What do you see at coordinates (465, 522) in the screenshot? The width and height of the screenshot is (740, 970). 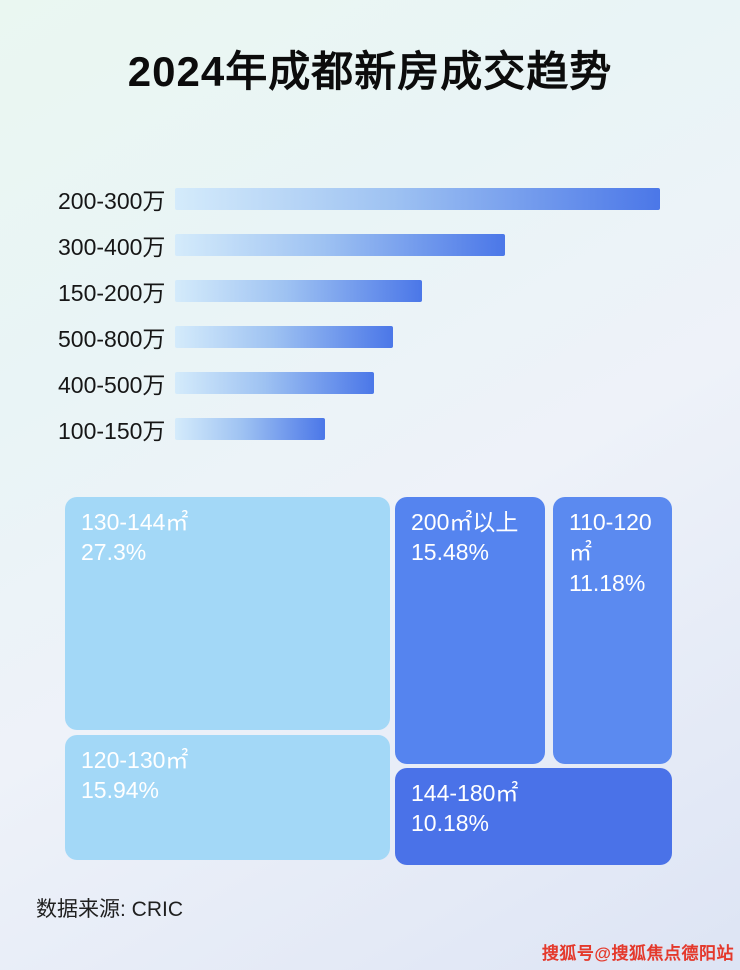 I see `treemap-cell-label: 200㎡以上` at bounding box center [465, 522].